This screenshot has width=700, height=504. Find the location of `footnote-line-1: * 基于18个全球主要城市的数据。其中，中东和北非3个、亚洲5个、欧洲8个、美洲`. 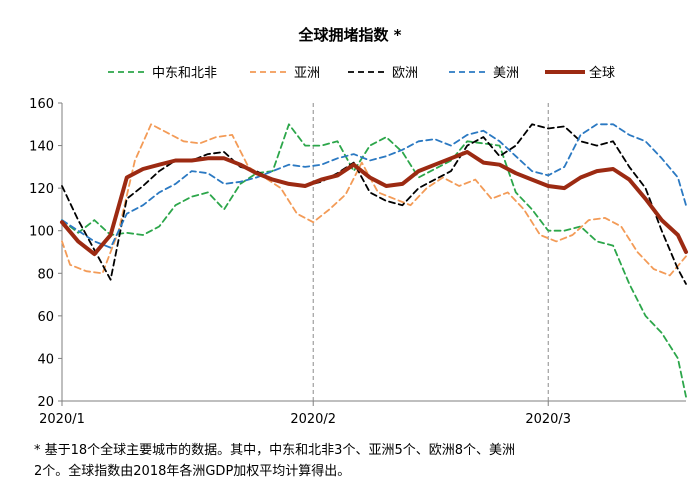

footnote-line-1: * 基于18个全球主要城市的数据。其中，中东和北非3个、亚洲5个、欧洲8个、美洲 is located at coordinates (274, 450).